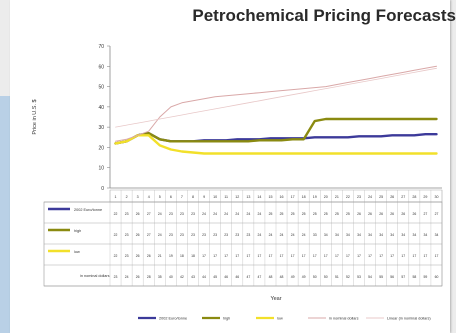 Image resolution: width=456 pixels, height=333 pixels. Describe the element at coordinates (193, 277) in the screenshot. I see `table-cell-value: 43` at that location.